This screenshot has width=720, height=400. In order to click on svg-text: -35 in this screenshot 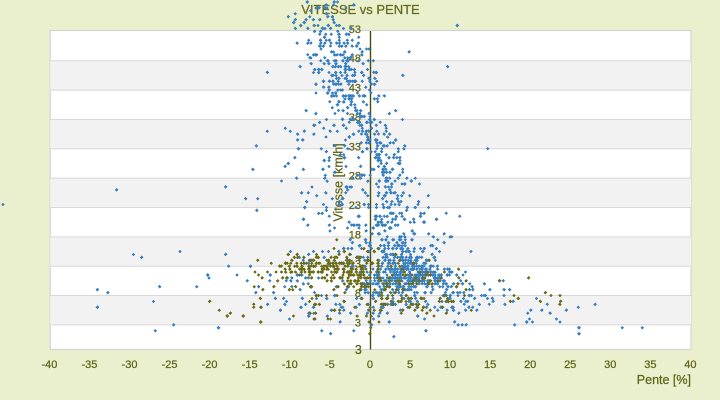, I will do `click(89, 365)`.